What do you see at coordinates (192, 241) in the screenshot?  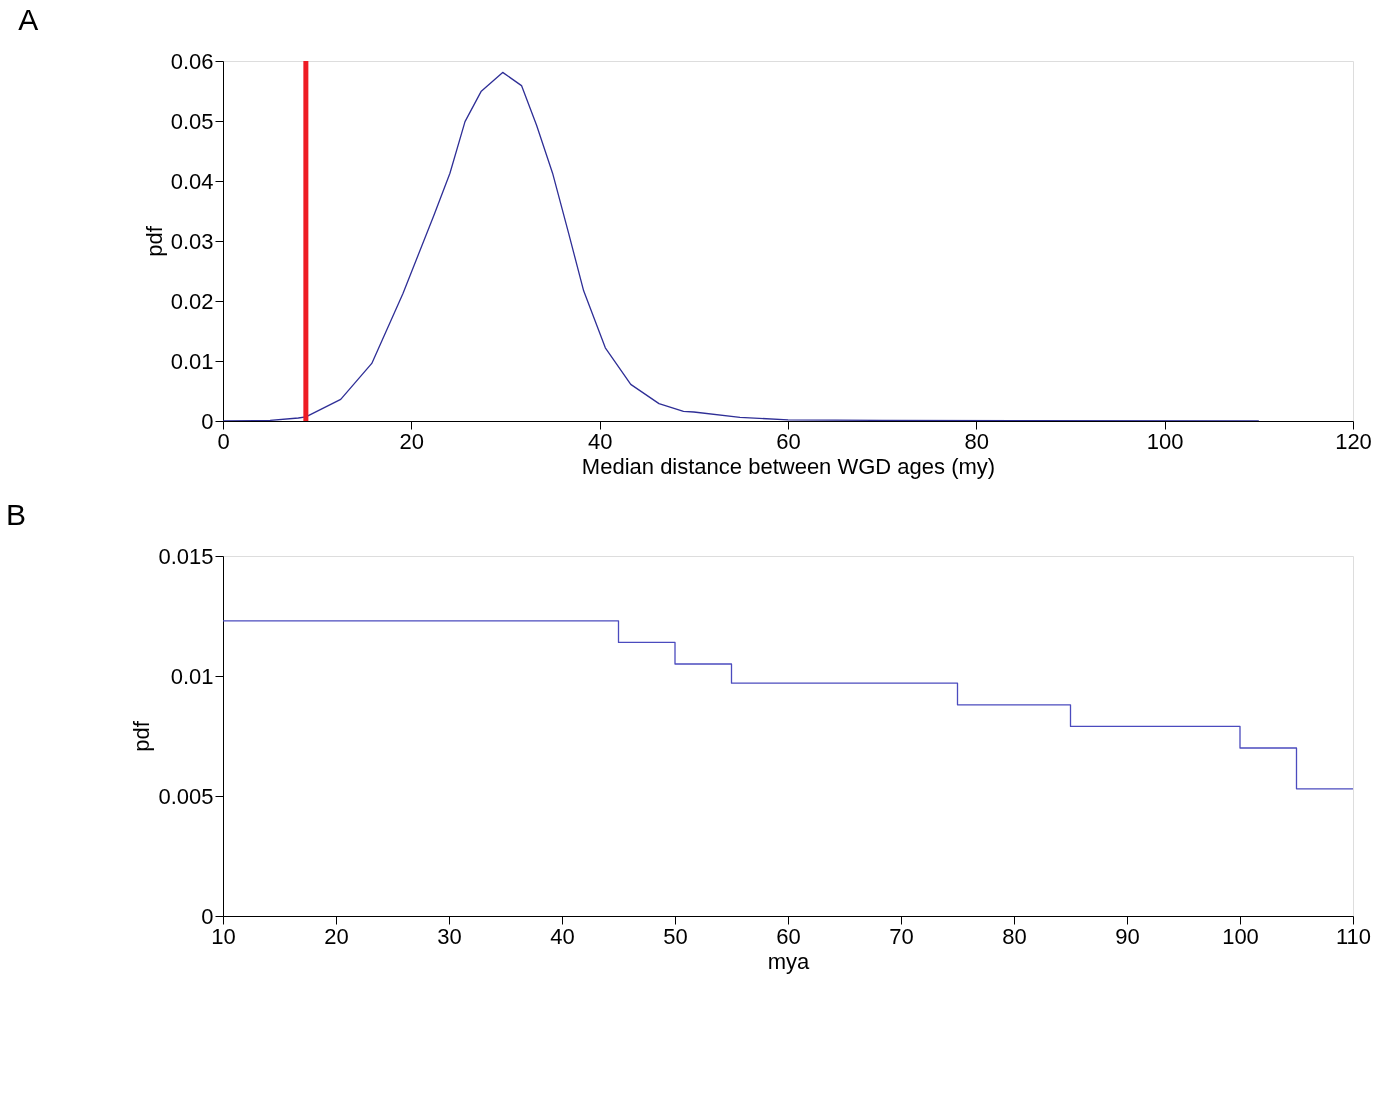 I see `y-tick-label: 0.03` at bounding box center [192, 241].